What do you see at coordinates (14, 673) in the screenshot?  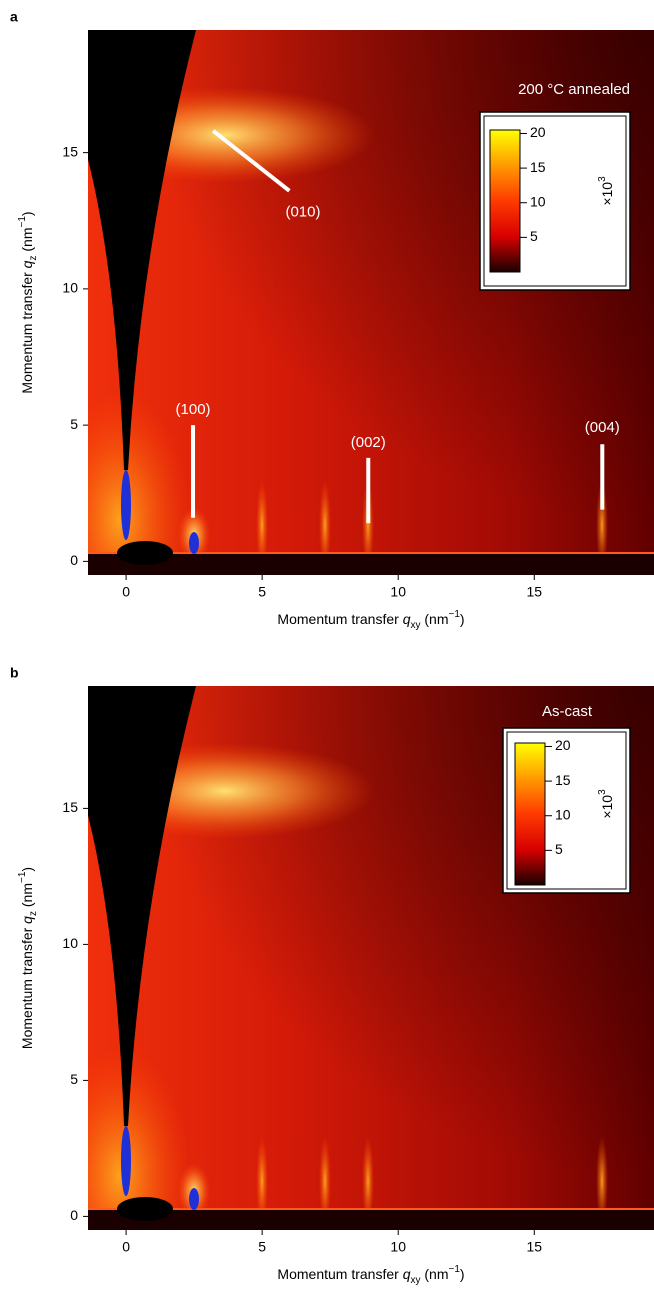 I see `panel-label: b` at bounding box center [14, 673].